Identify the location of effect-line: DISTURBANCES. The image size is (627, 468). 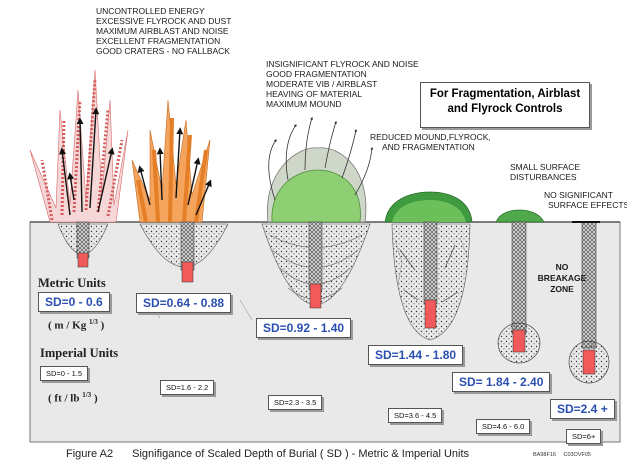
(543, 177).